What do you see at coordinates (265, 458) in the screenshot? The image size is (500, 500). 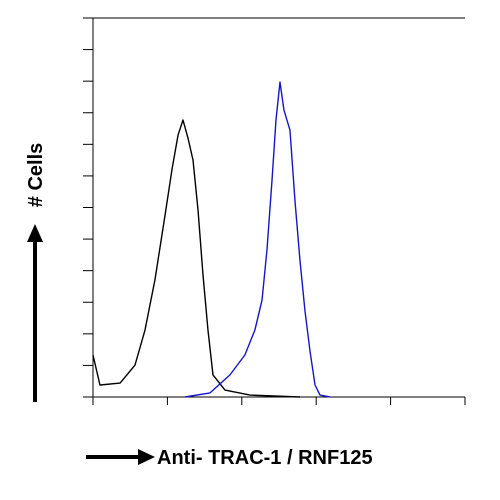 I see `x-axis-label: Anti- TRAC-1 / RNF125` at bounding box center [265, 458].